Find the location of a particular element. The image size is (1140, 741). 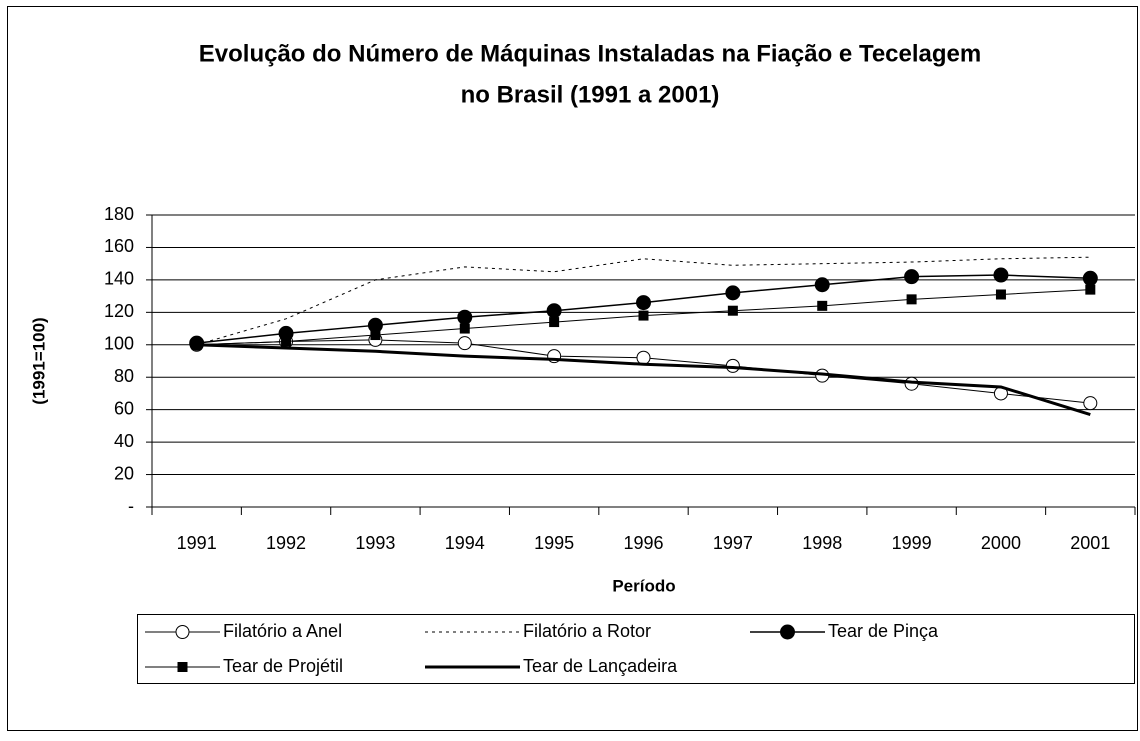

y-tick-label: 180 is located at coordinates (119, 214).